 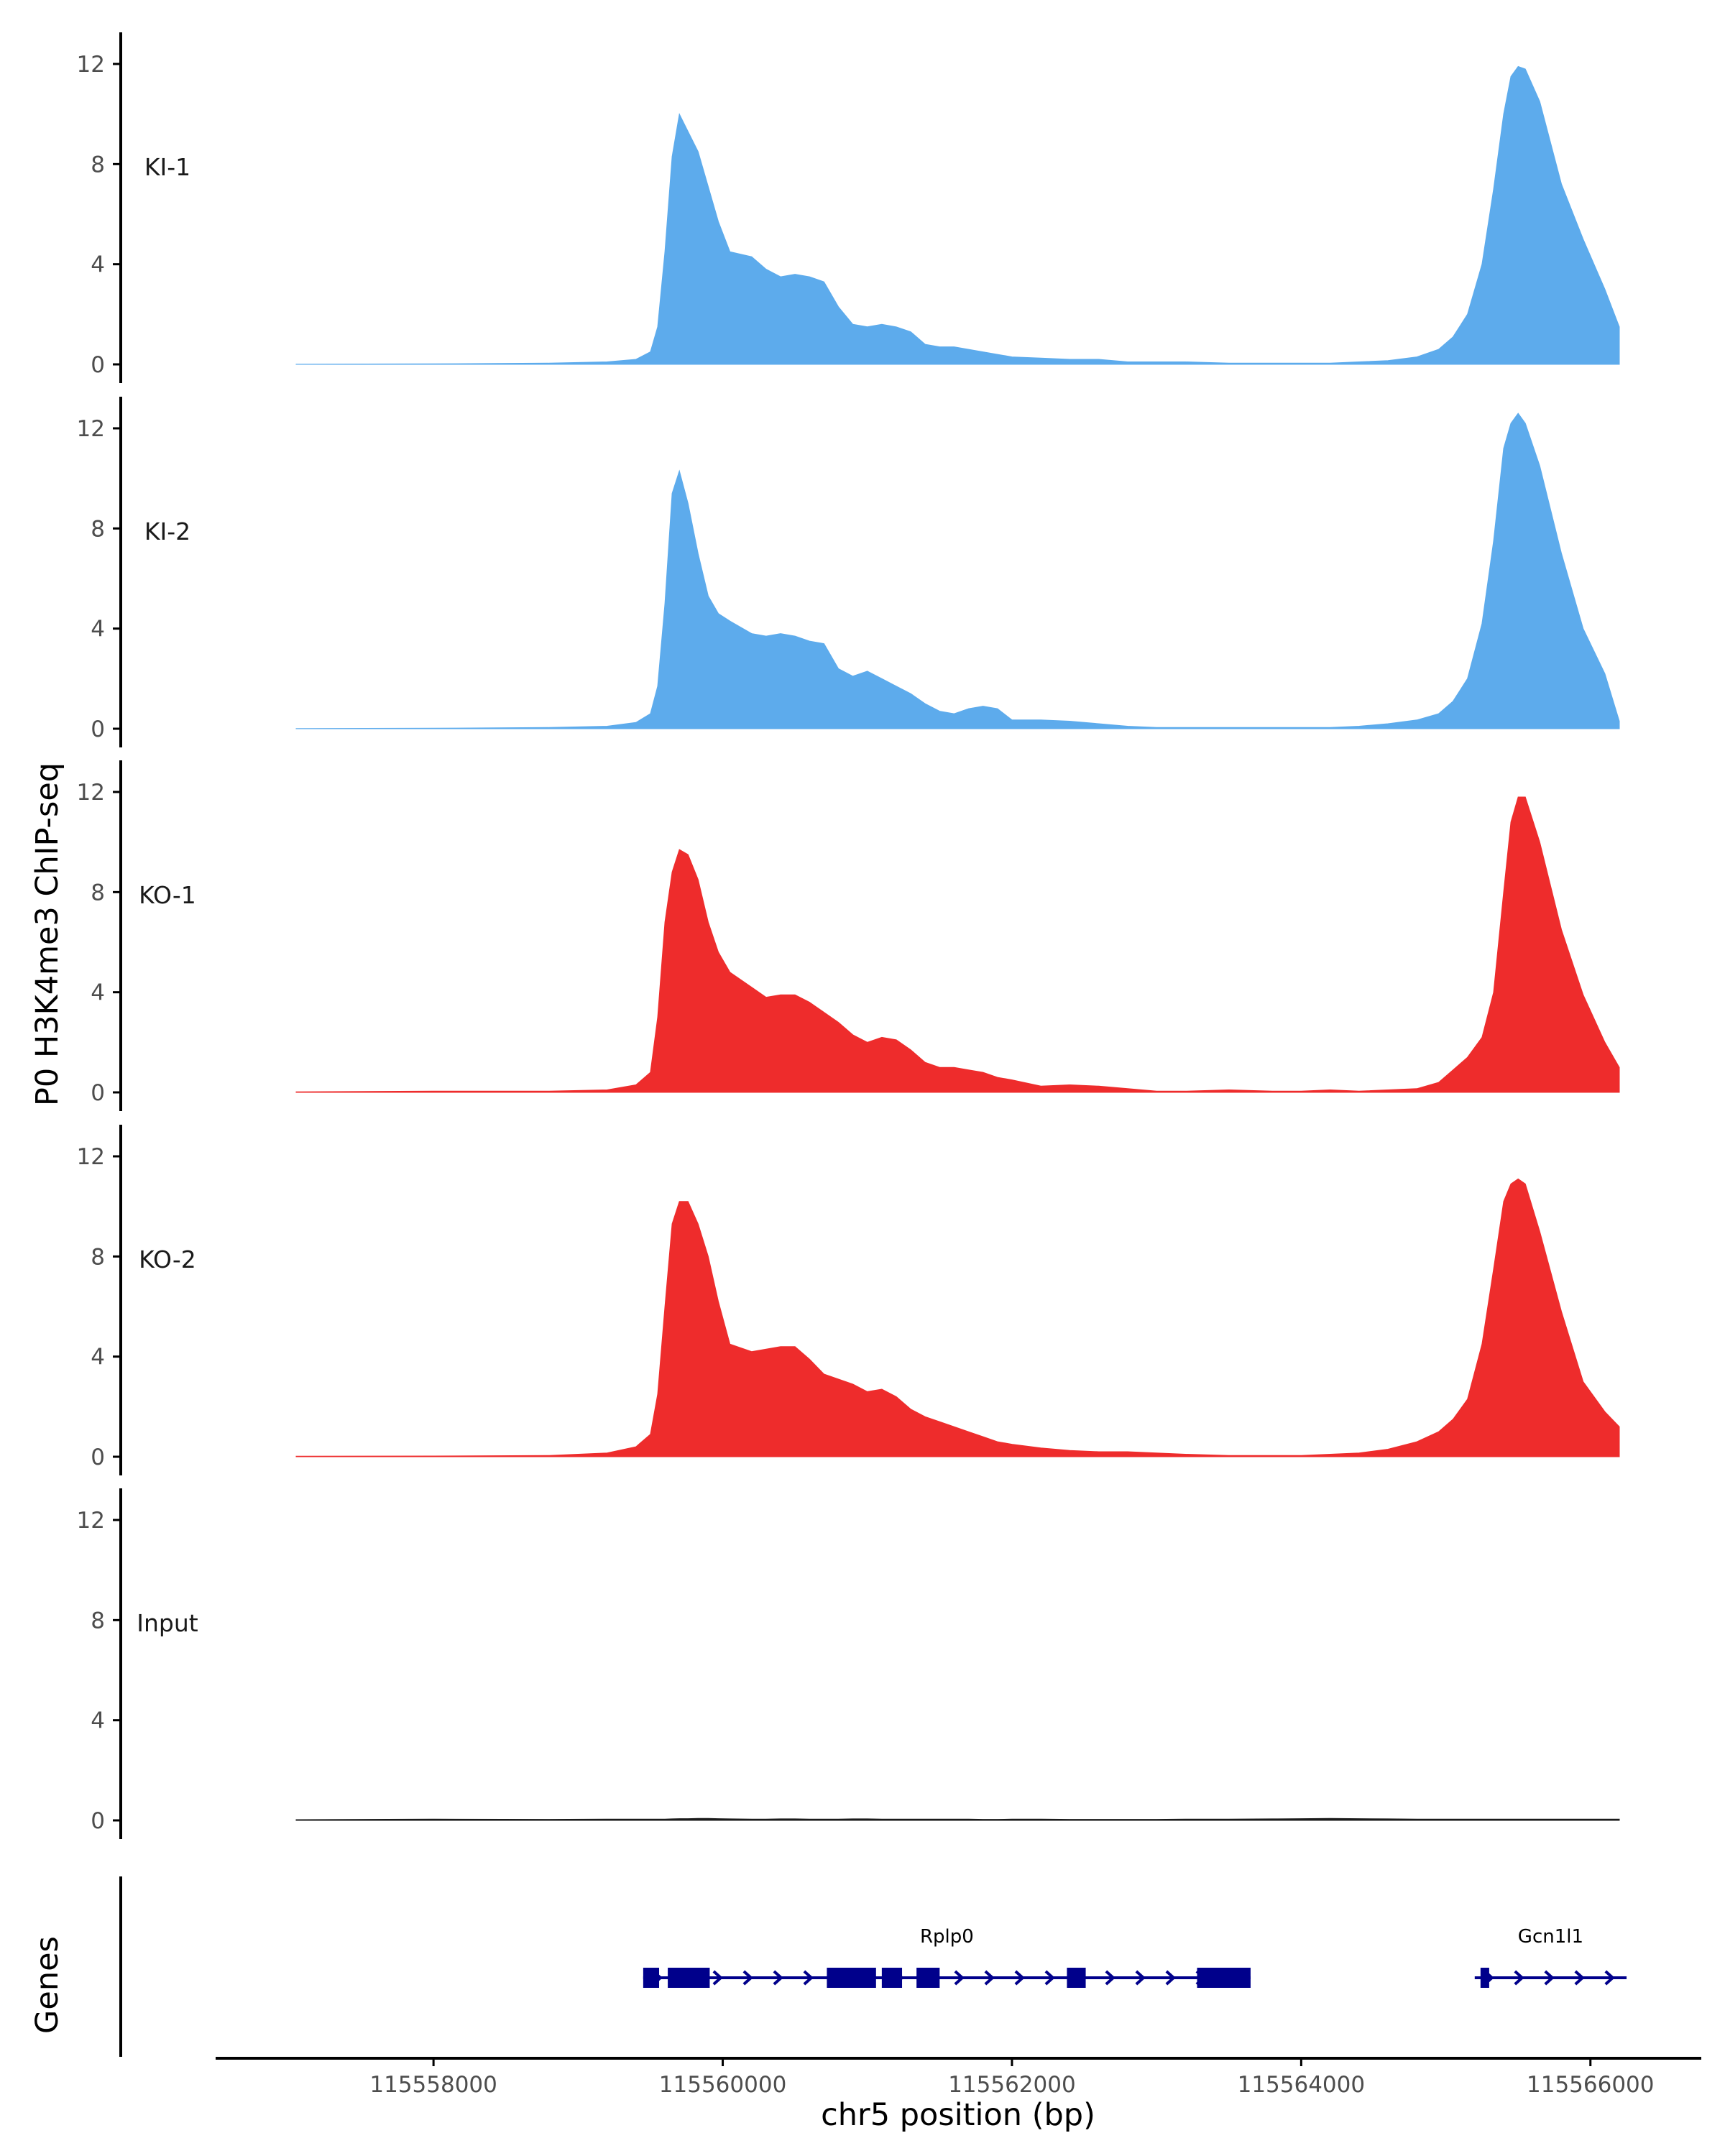 I want to click on y-axis-title: P0 H3K4me3 ChIP-seq, so click(x=47, y=934).